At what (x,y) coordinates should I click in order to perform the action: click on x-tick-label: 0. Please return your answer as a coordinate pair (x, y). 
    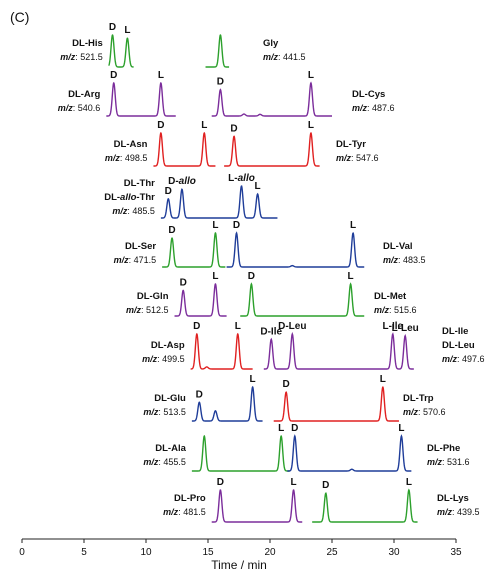
    Looking at the image, I should click on (22, 552).